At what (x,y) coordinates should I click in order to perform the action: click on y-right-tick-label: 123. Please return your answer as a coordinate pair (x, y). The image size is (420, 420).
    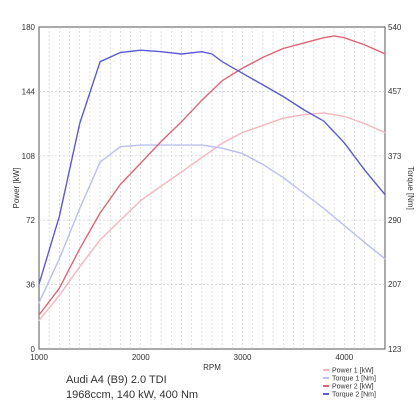
    Looking at the image, I should click on (395, 349).